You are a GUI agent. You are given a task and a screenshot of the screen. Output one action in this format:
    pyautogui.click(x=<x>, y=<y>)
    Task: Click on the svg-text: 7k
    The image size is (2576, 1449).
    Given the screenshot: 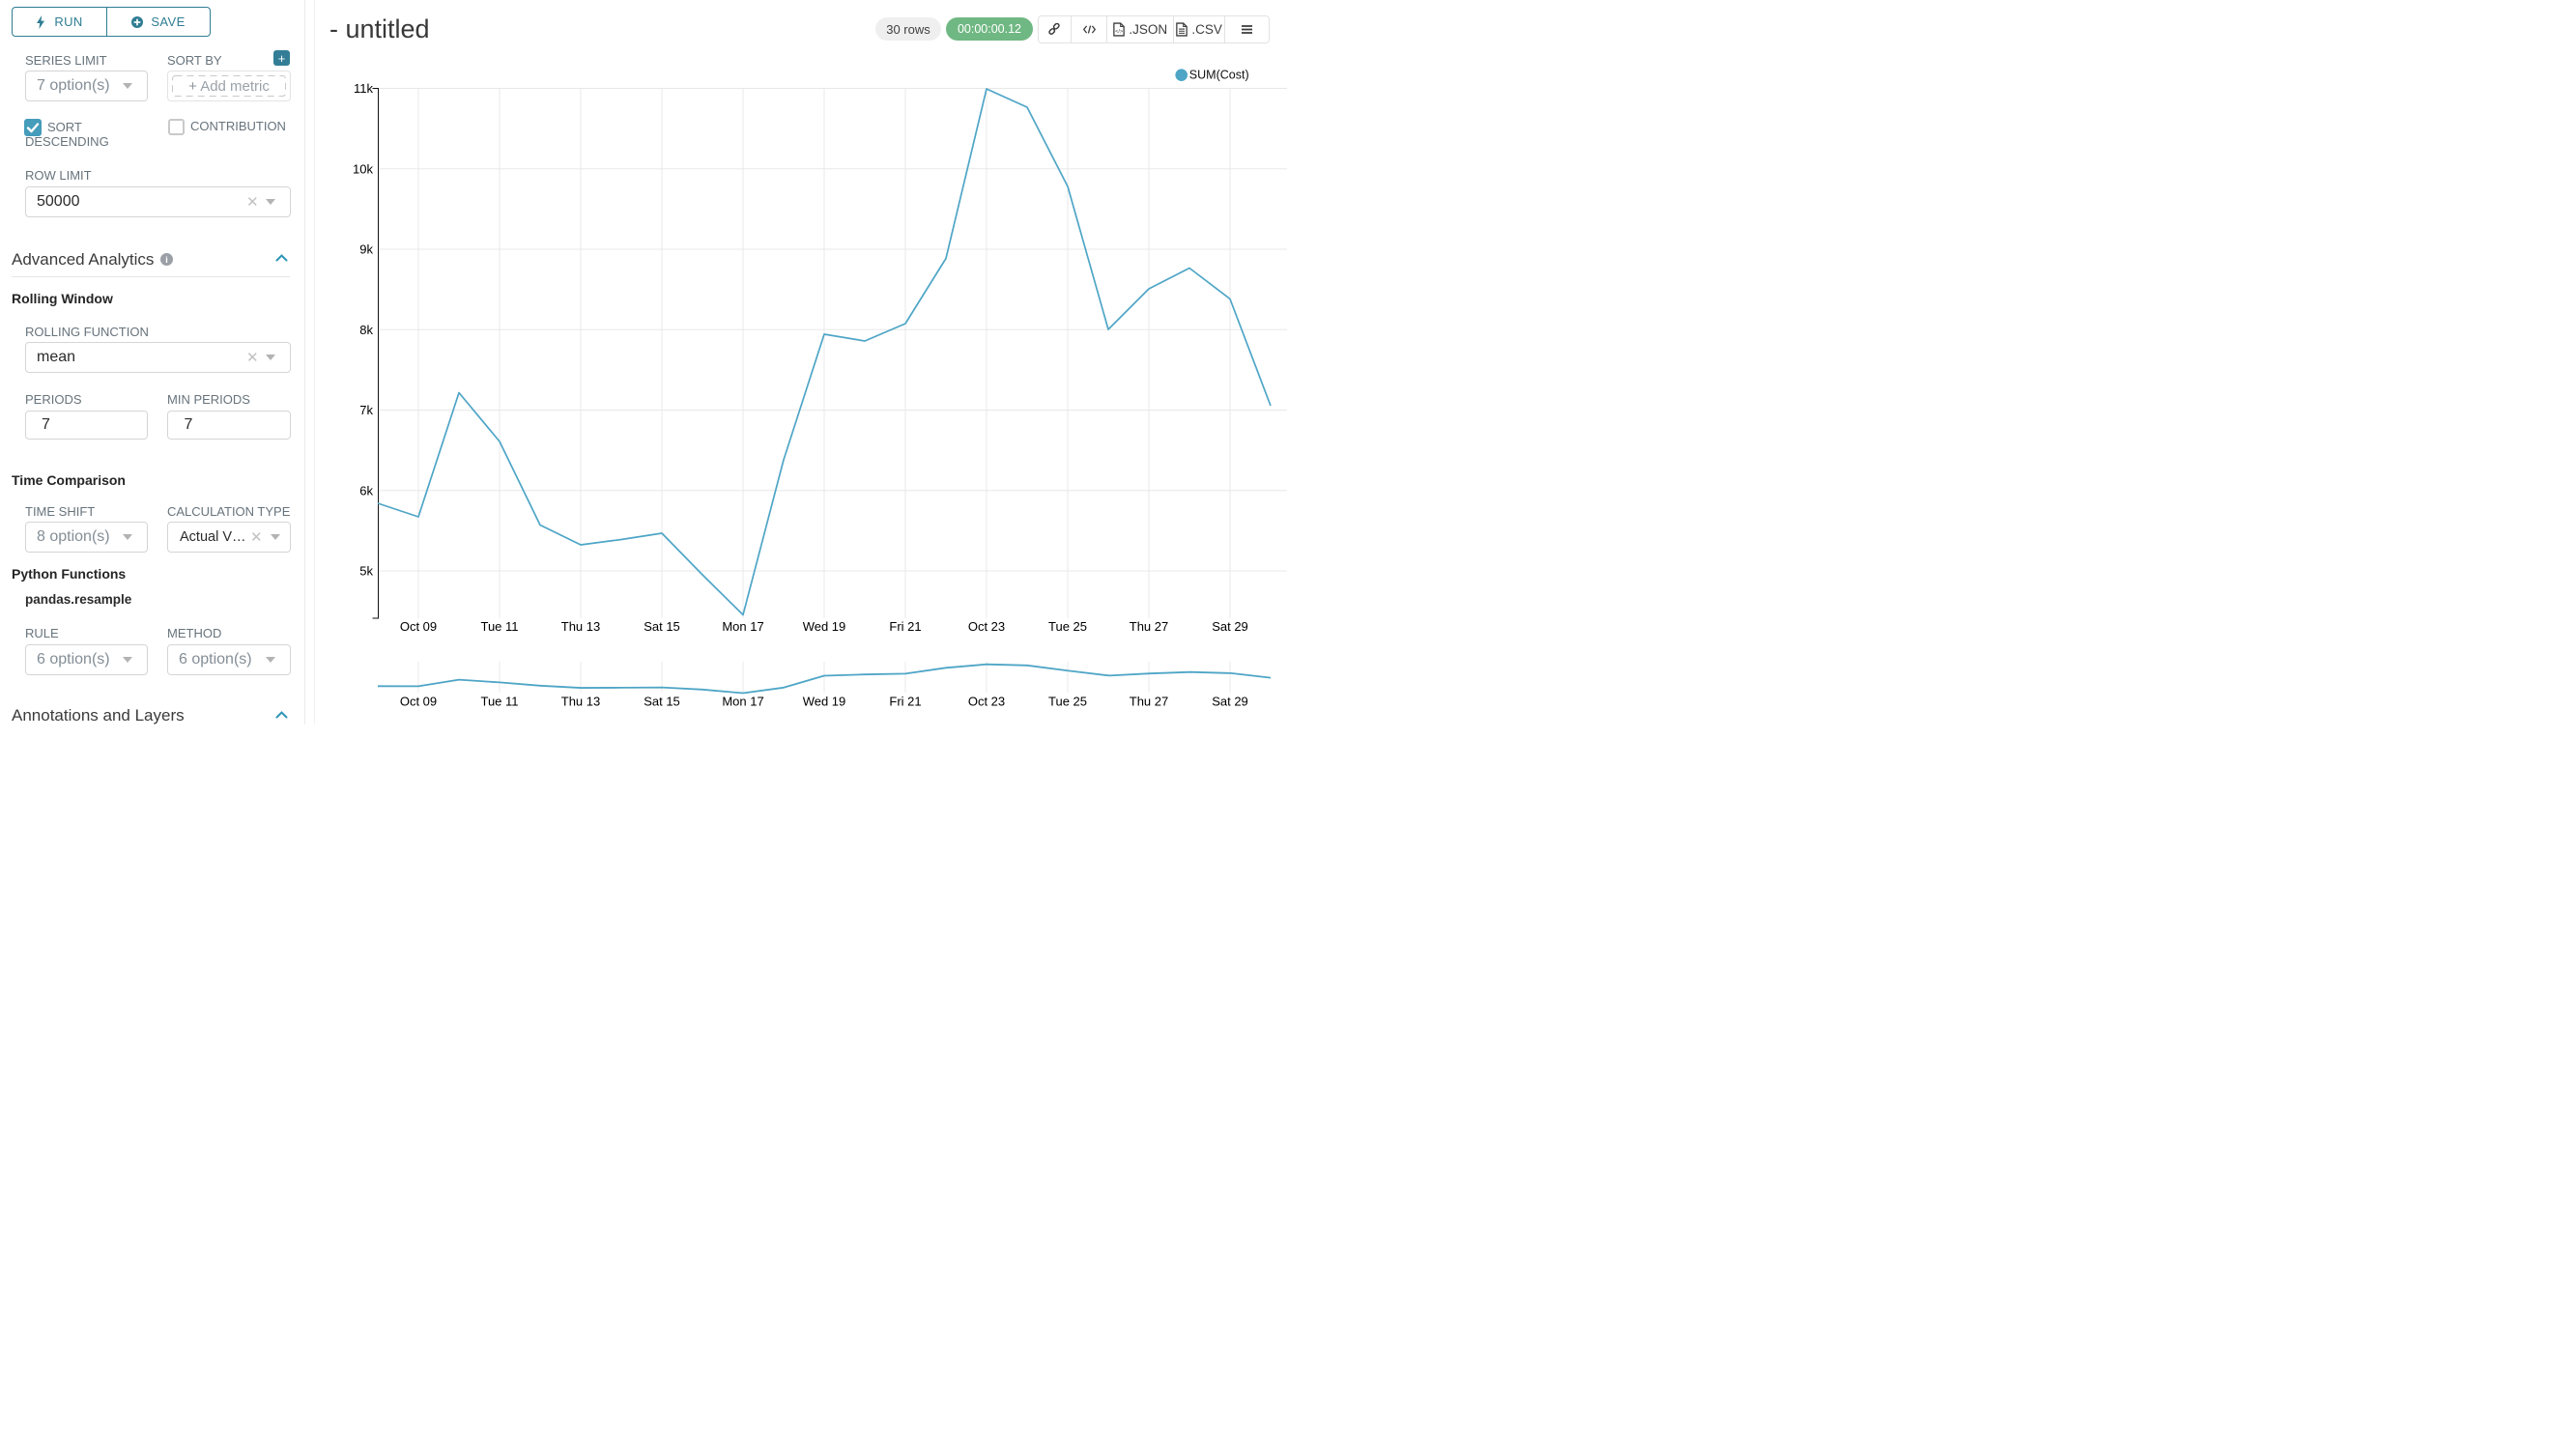 What is the action you would take?
    pyautogui.click(x=366, y=410)
    